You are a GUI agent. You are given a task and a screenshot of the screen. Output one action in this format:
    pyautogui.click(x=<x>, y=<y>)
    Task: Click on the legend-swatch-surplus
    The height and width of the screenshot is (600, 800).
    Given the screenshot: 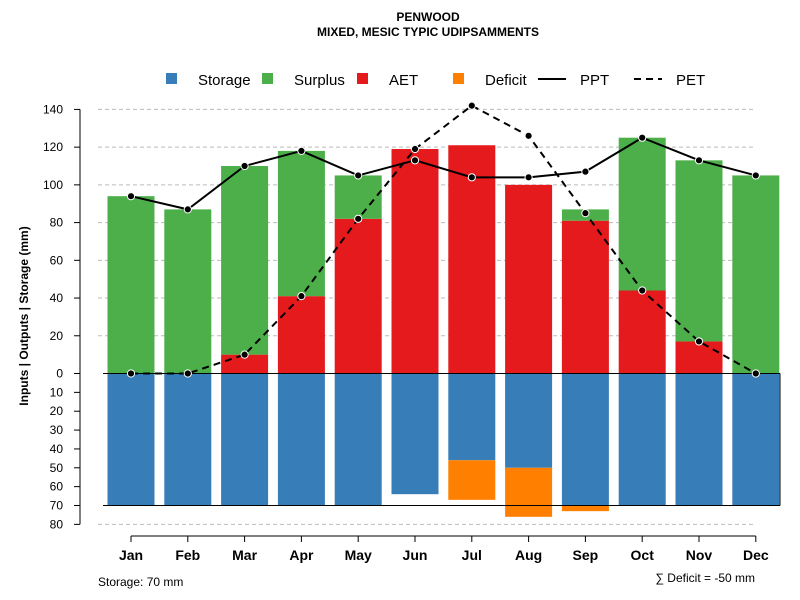 What is the action you would take?
    pyautogui.click(x=267, y=78)
    